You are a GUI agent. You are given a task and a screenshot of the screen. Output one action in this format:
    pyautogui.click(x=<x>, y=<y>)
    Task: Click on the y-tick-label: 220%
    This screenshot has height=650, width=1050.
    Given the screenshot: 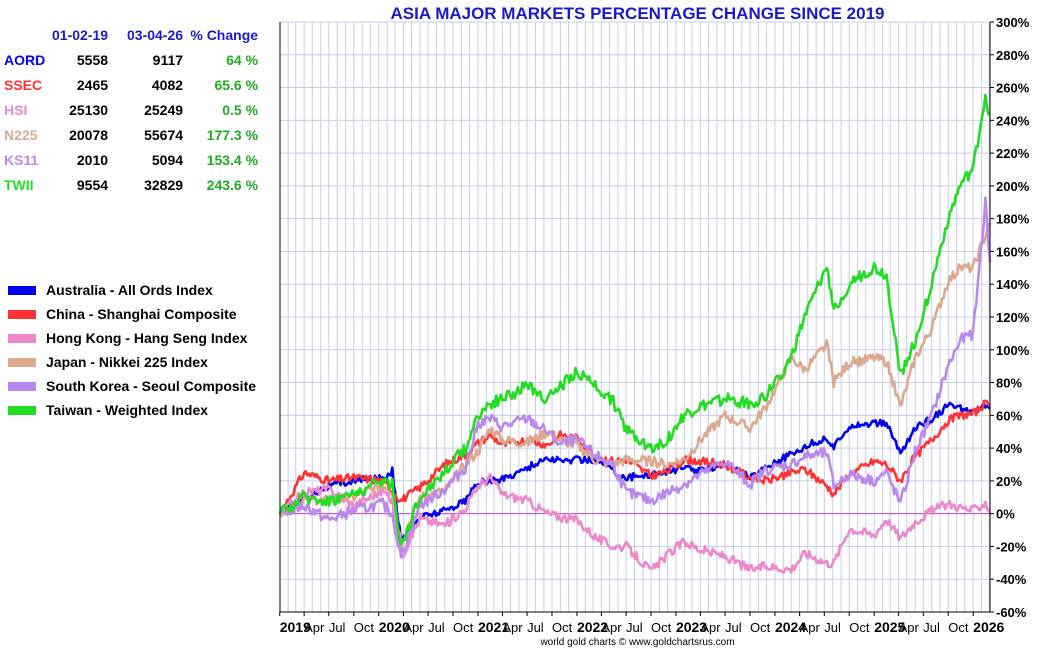 What is the action you would take?
    pyautogui.click(x=1013, y=153)
    